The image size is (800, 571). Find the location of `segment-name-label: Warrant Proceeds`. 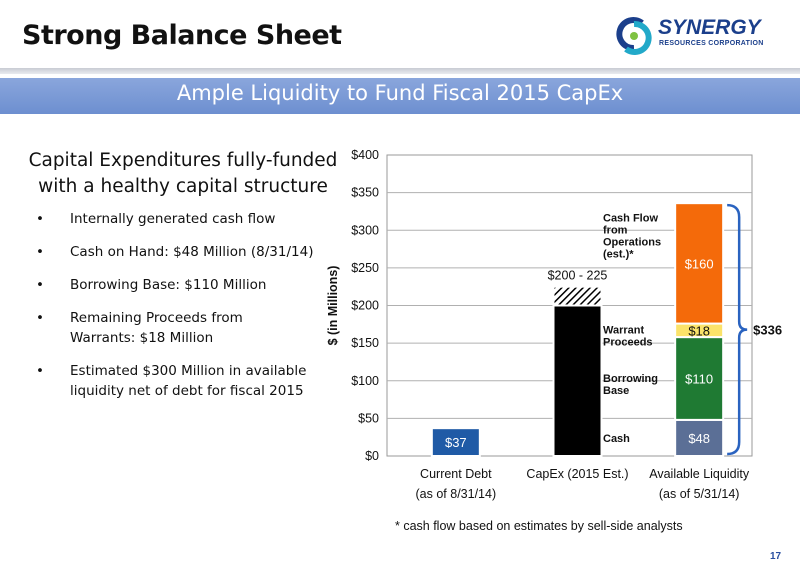

segment-name-label: Warrant Proceeds is located at coordinates (628, 337).